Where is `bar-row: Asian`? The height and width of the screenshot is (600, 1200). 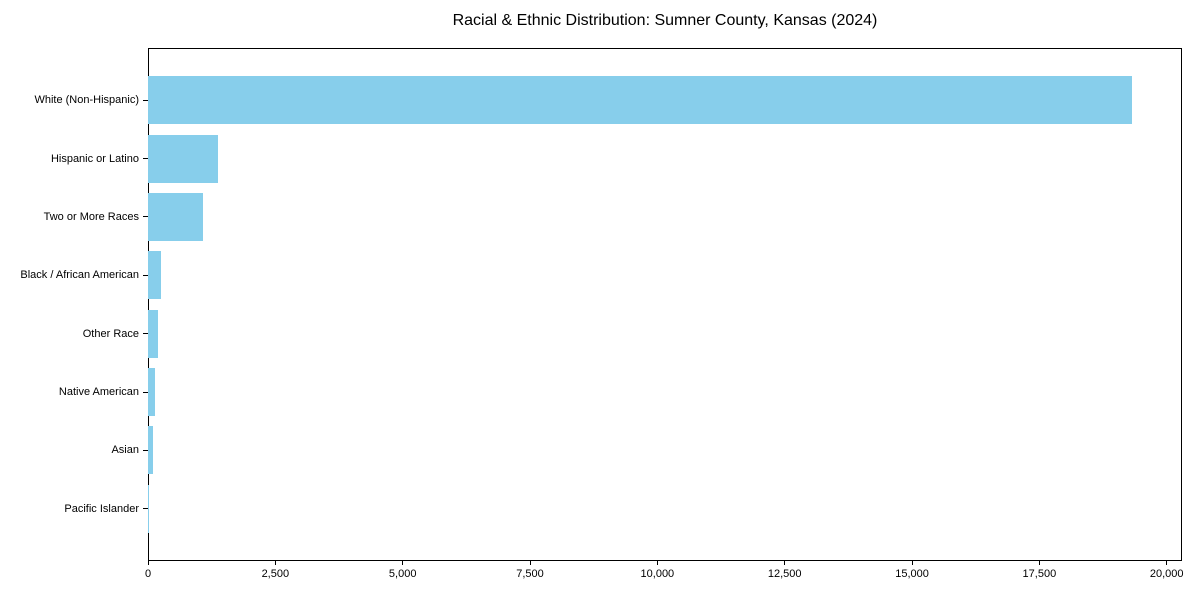
bar-row: Asian is located at coordinates (591, 450).